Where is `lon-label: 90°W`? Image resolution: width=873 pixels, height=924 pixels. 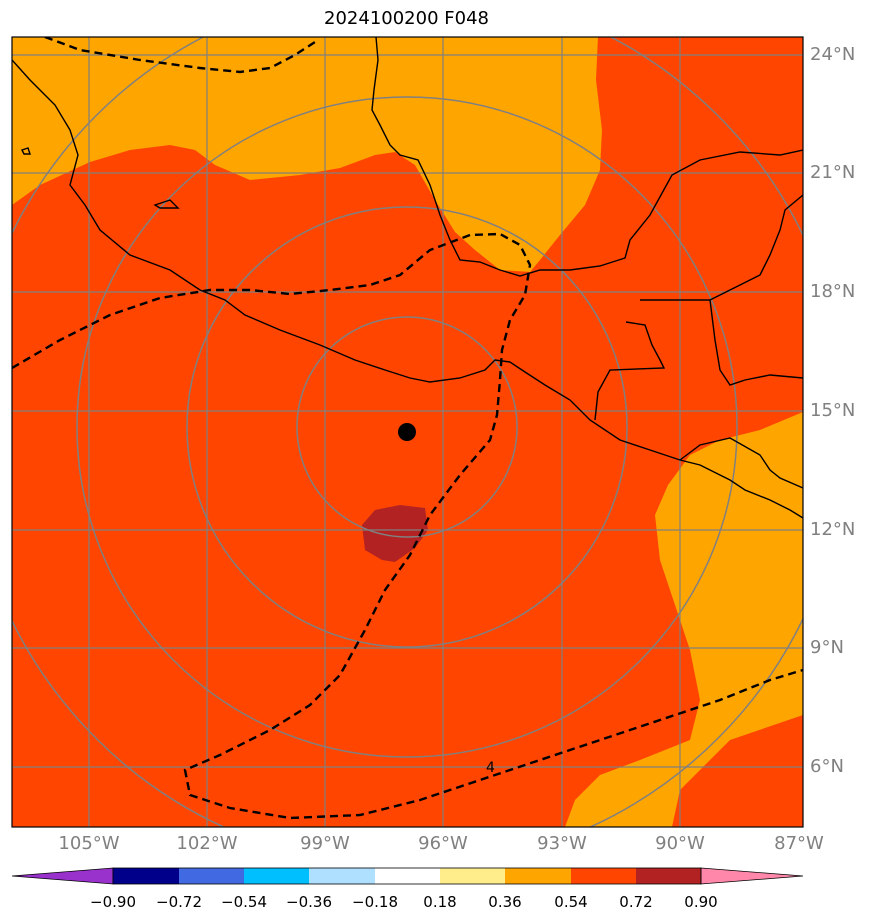 lon-label: 90°W is located at coordinates (680, 843).